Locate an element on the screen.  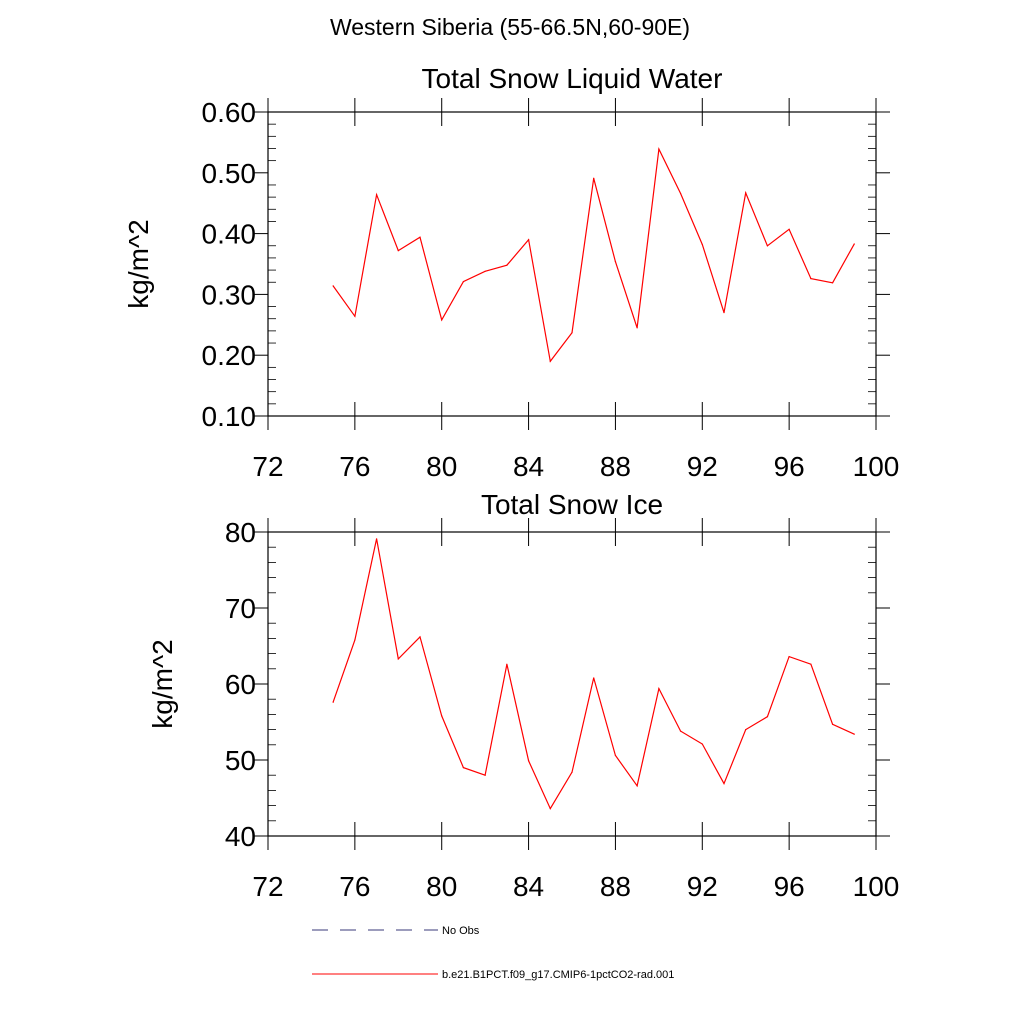
y-tick-label: 40 is located at coordinates (240, 836).